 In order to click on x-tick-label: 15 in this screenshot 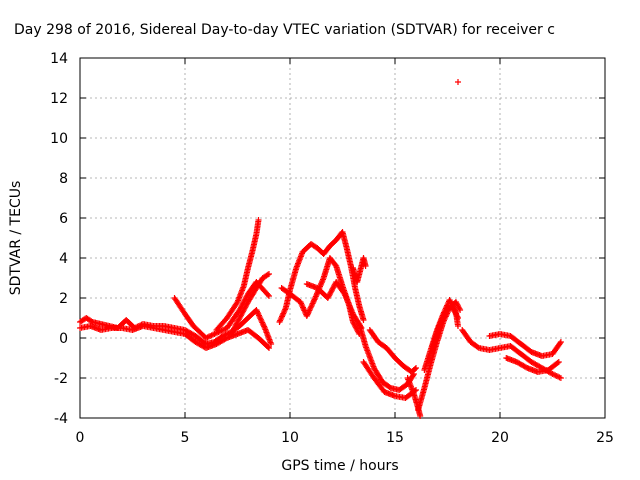, I will do `click(395, 438)`.